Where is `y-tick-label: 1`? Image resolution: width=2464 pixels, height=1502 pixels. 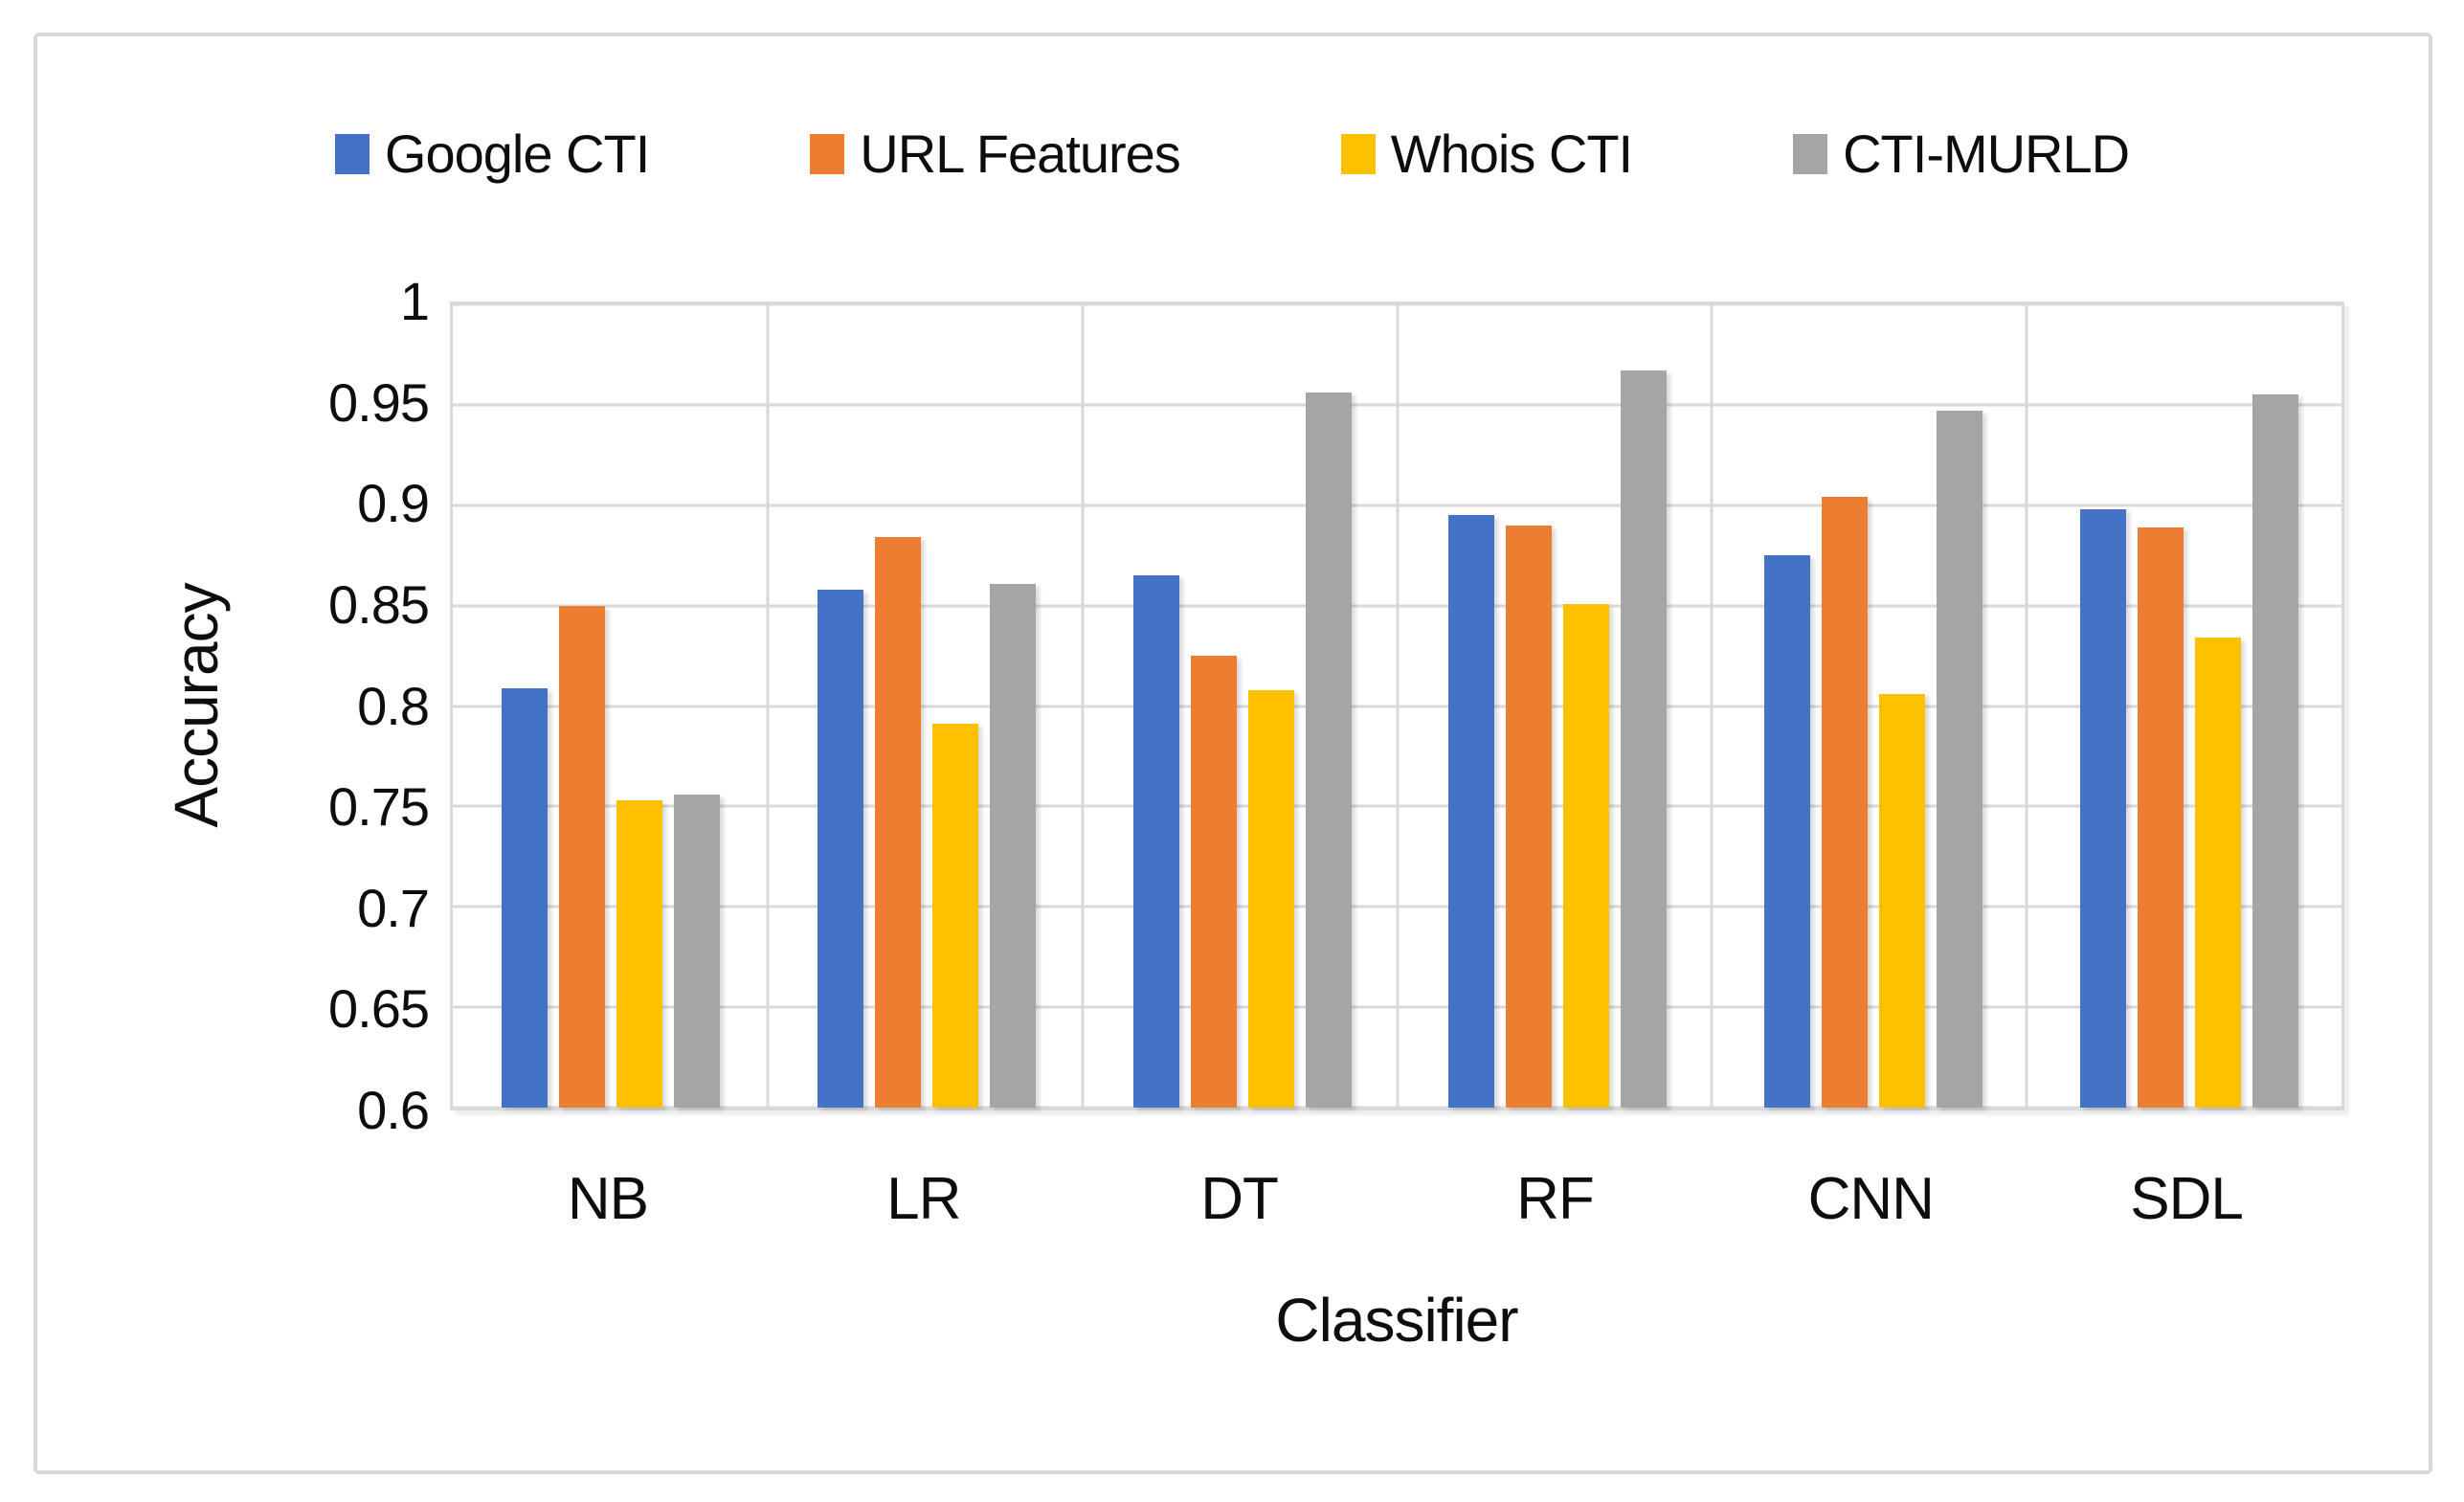
y-tick-label: 1 is located at coordinates (415, 301).